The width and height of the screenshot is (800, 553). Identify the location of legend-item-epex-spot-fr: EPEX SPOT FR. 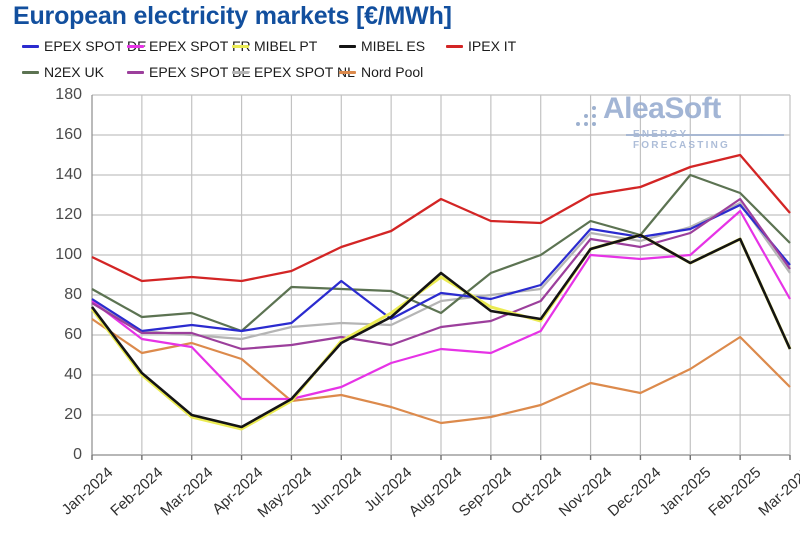
(189, 46).